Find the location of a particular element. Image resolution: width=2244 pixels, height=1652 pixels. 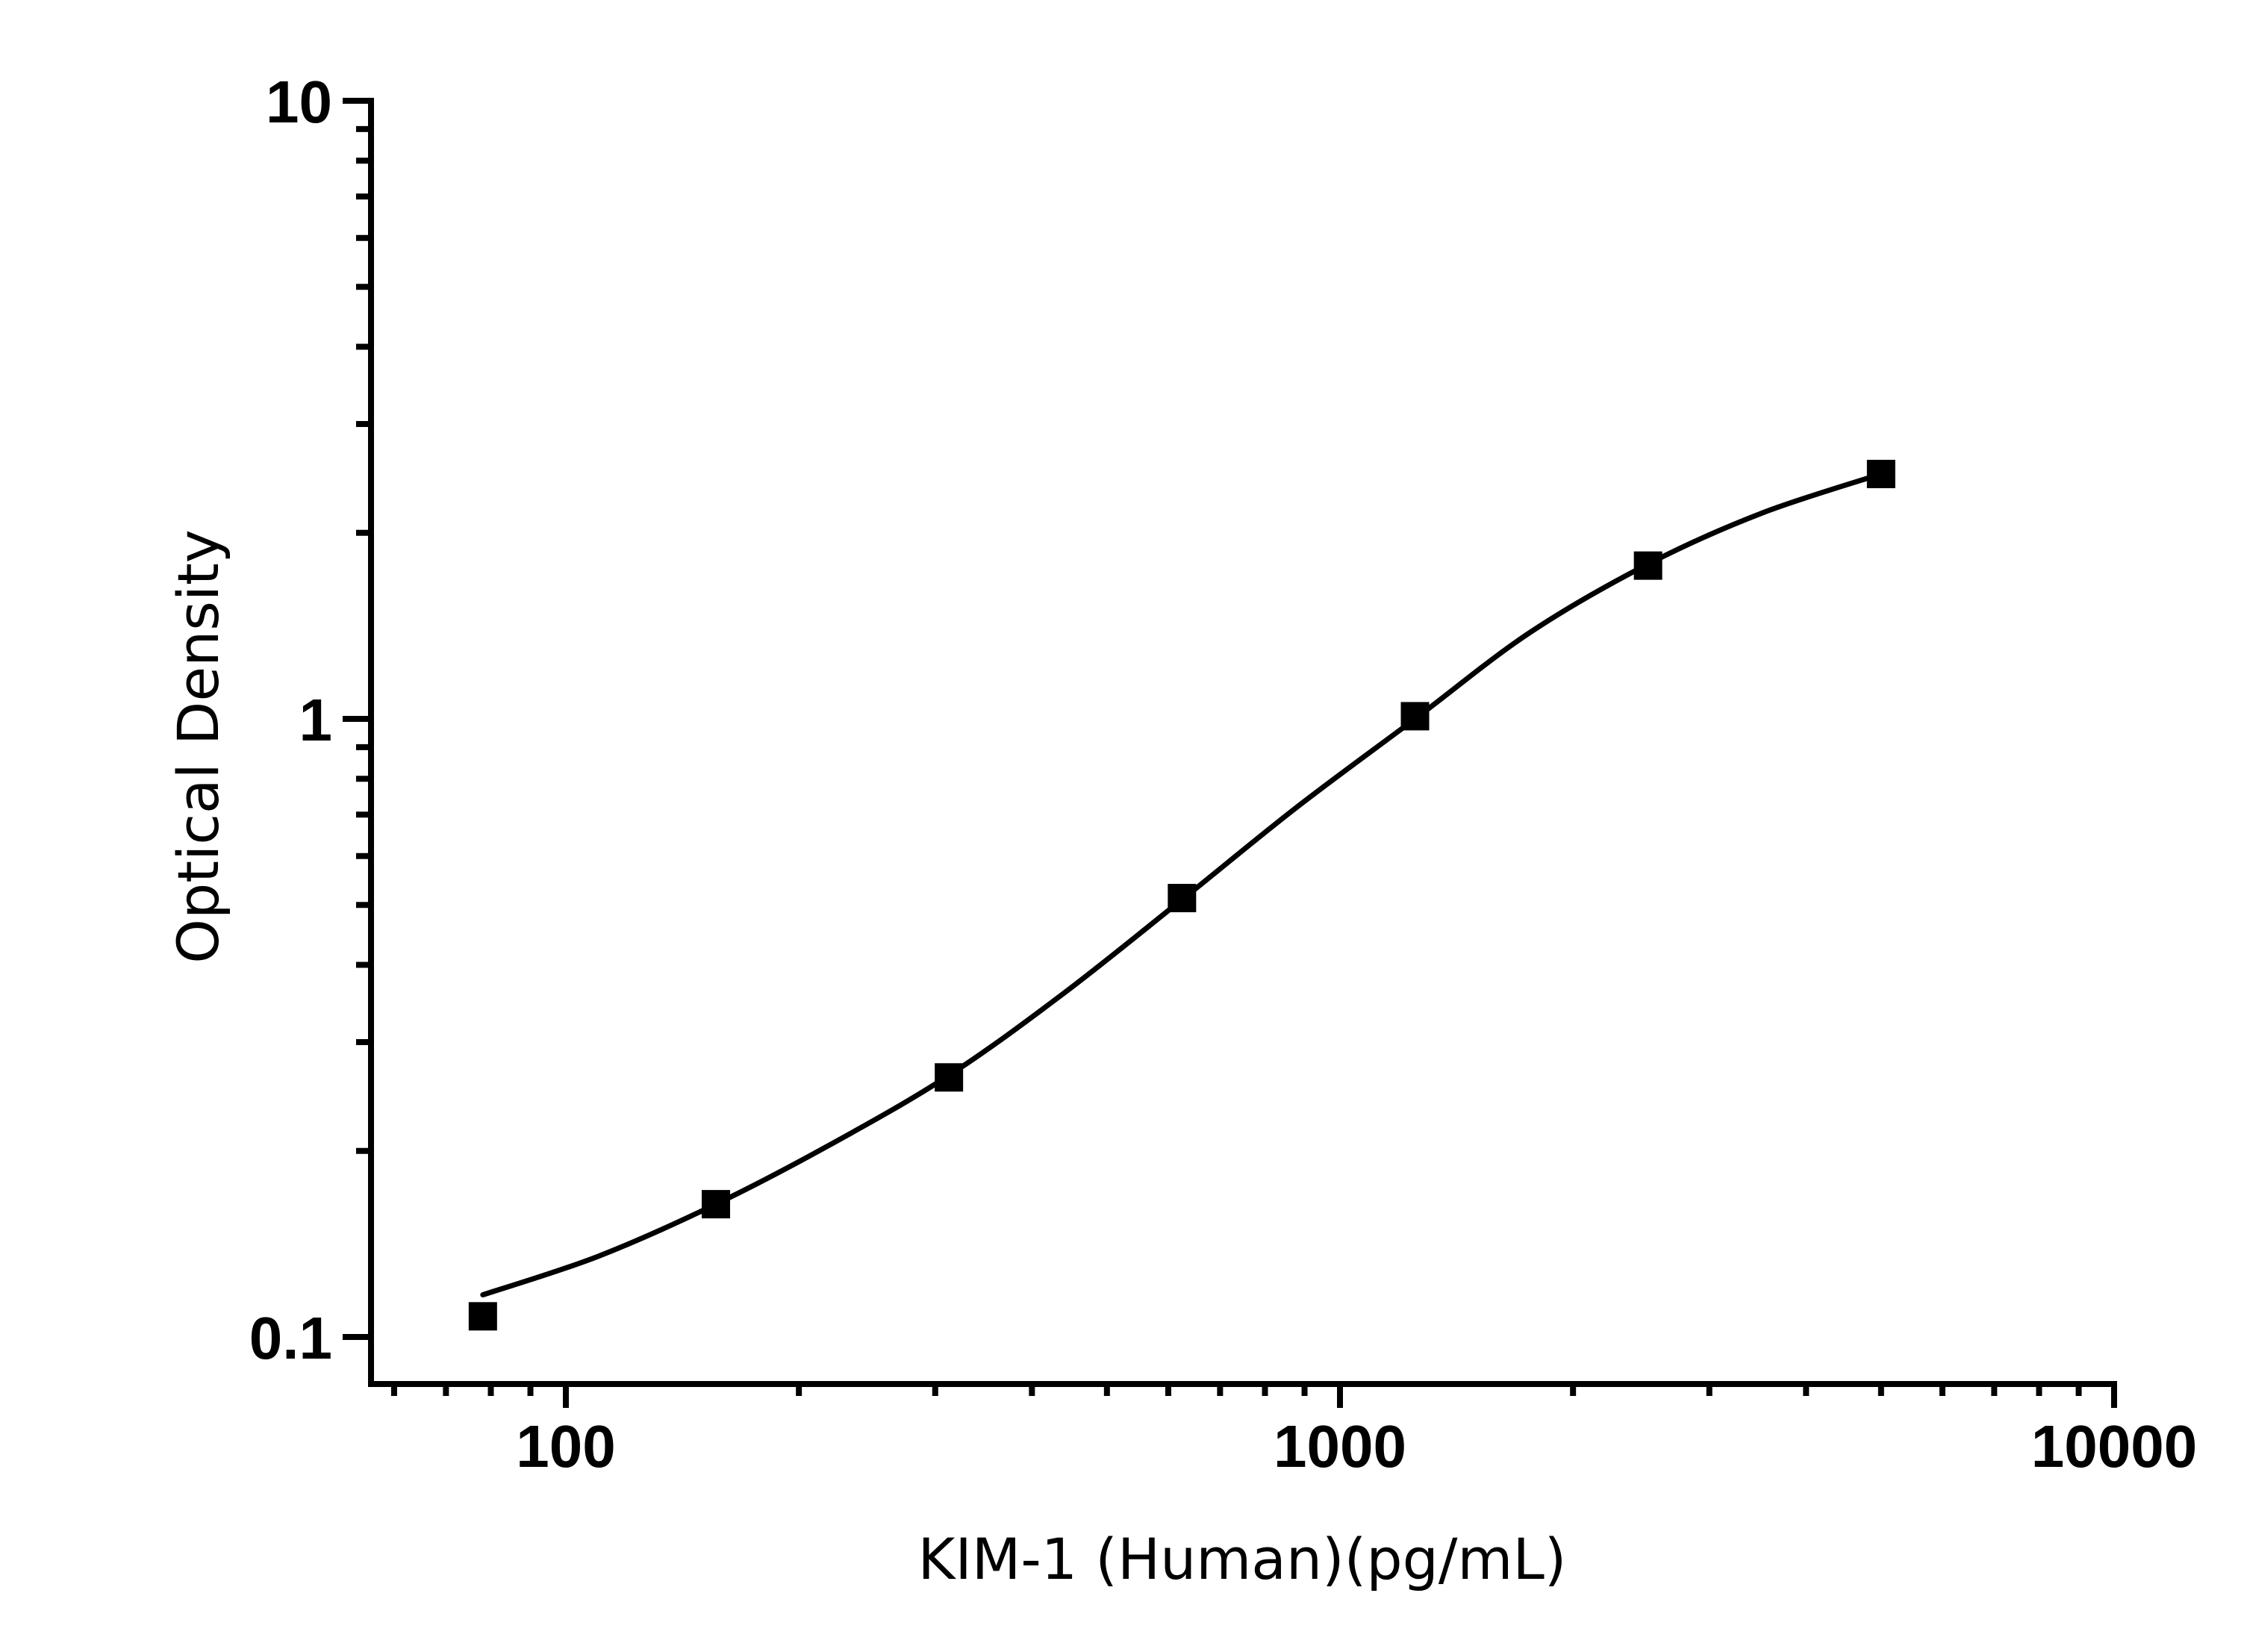

x-axis-tick-labels: 100 1000 10000 is located at coordinates (1356, 1447).